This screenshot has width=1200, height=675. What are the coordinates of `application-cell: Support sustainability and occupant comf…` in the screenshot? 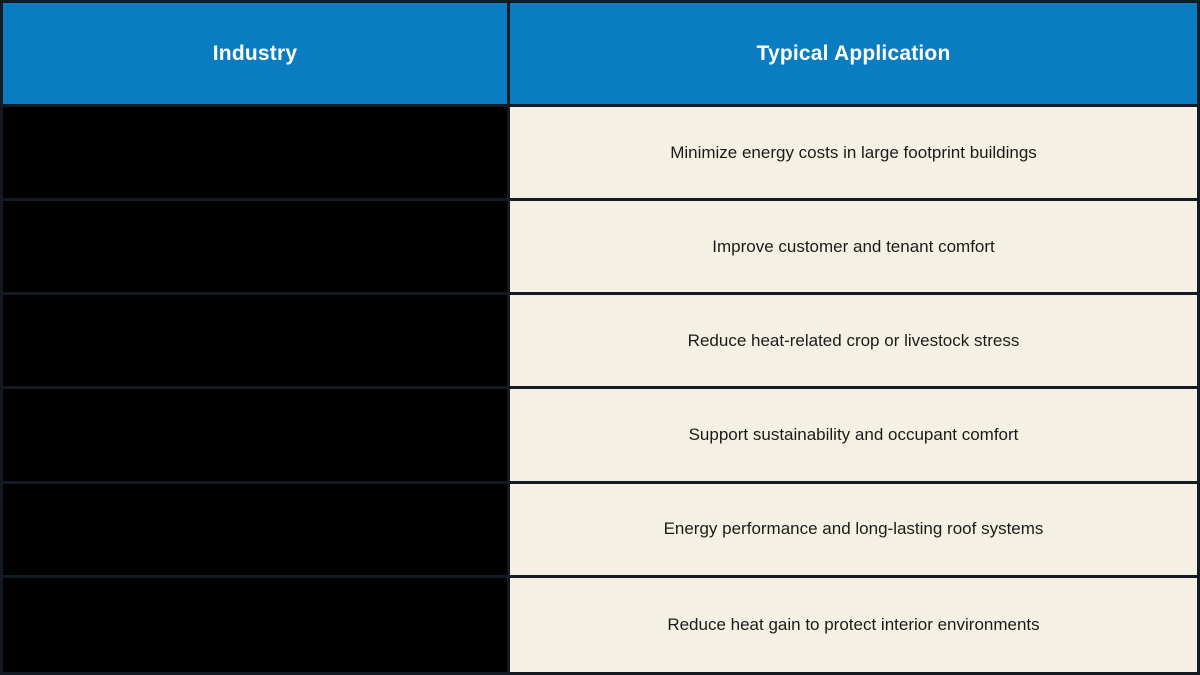 It's located at (853, 436).